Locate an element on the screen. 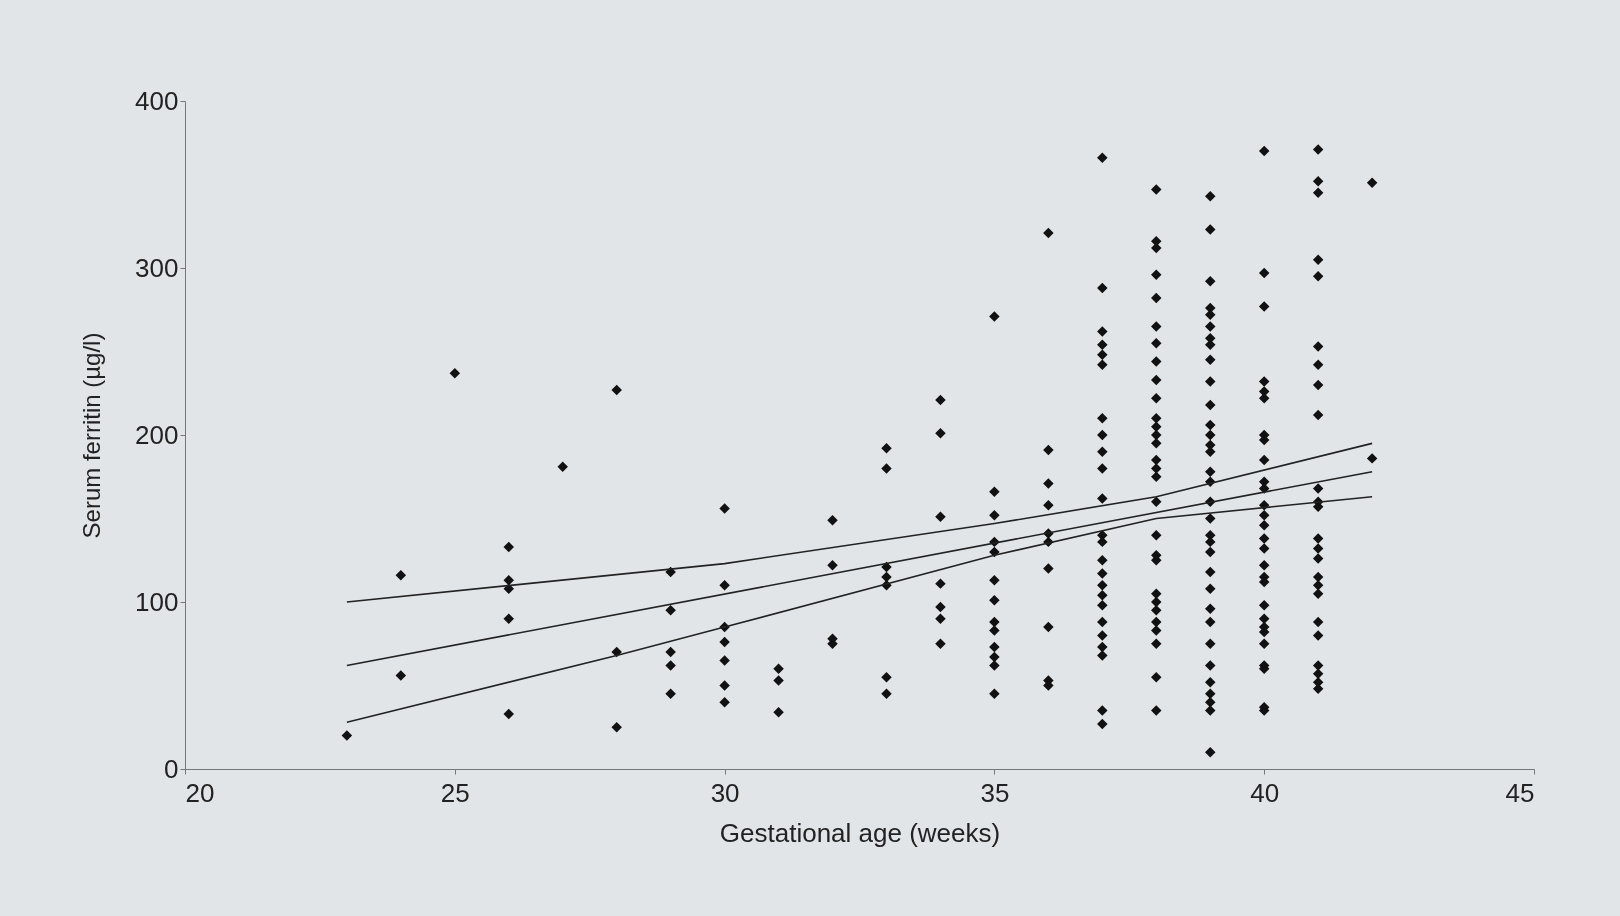 The height and width of the screenshot is (916, 1620). x-tick-label: 35 is located at coordinates (995, 792).